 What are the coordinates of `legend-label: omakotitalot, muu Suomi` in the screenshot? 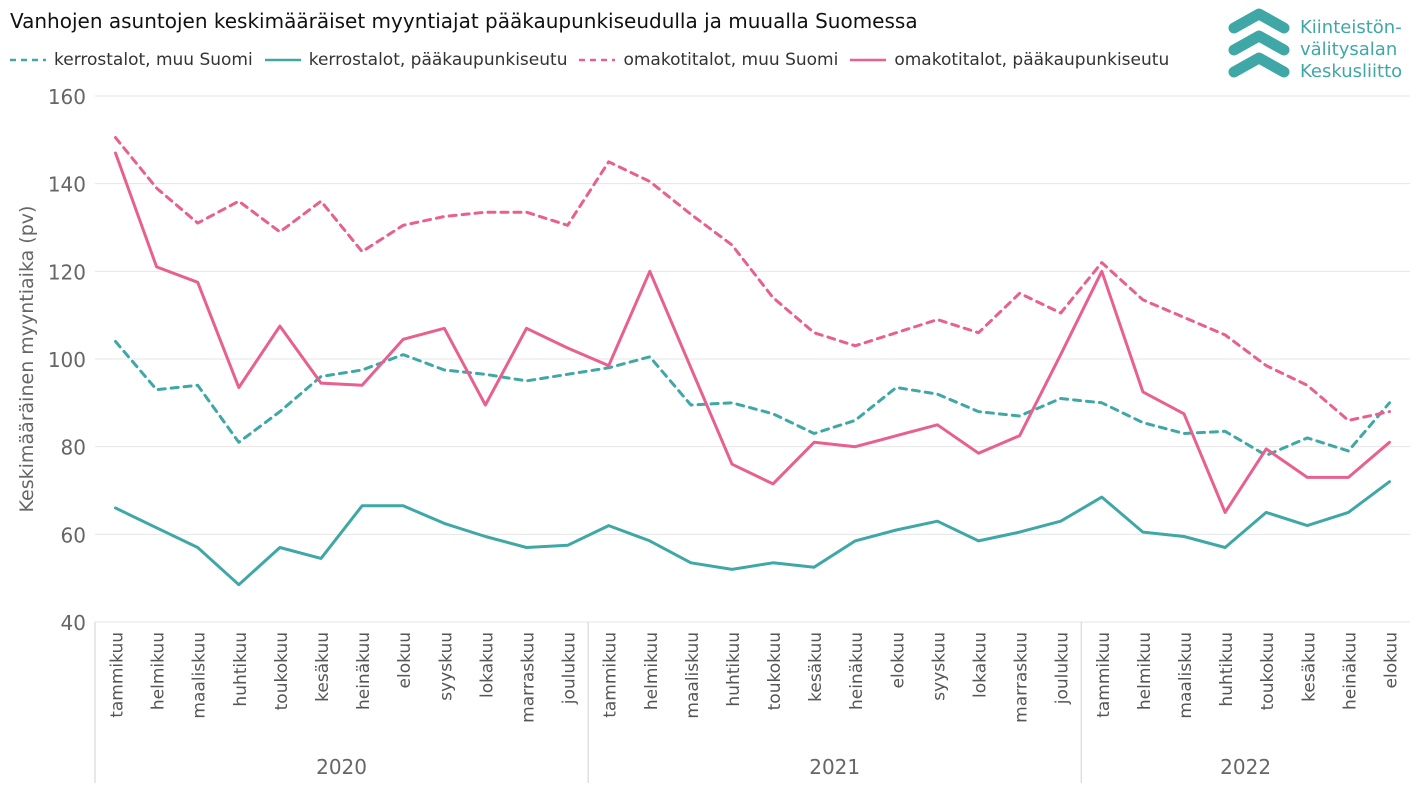 It's located at (731, 60).